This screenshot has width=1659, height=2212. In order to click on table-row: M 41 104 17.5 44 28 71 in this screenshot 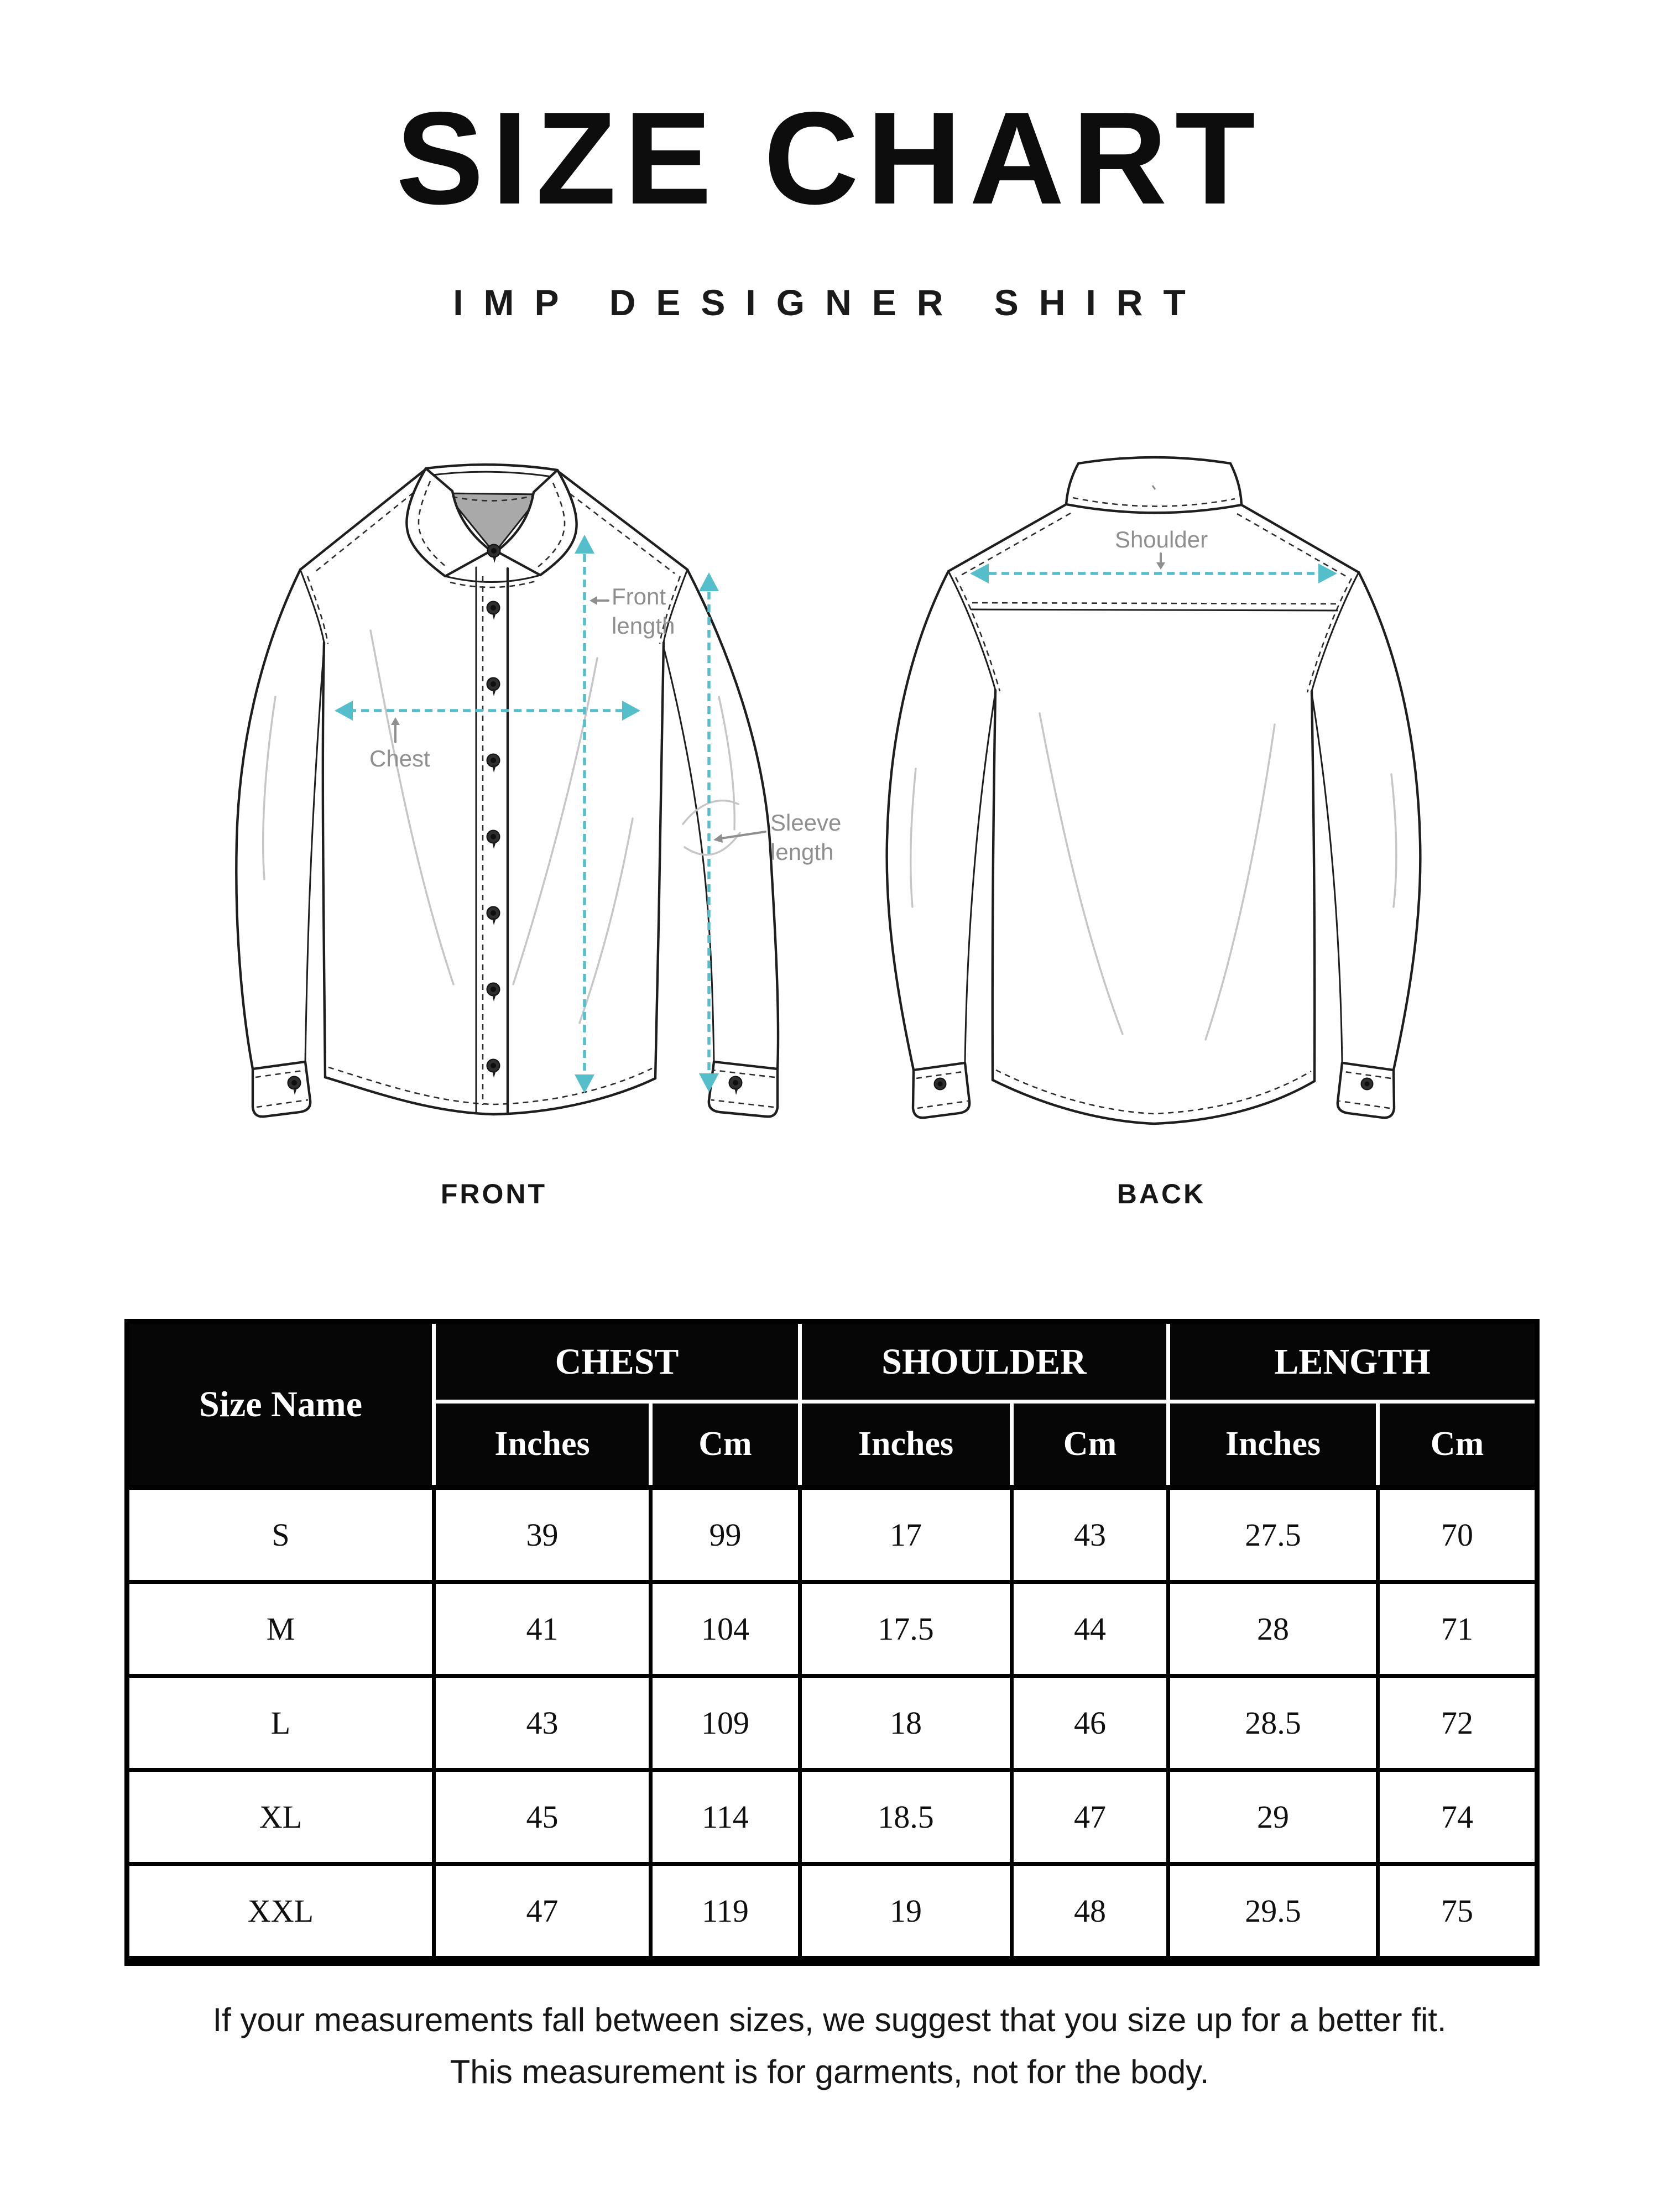, I will do `click(833, 1629)`.